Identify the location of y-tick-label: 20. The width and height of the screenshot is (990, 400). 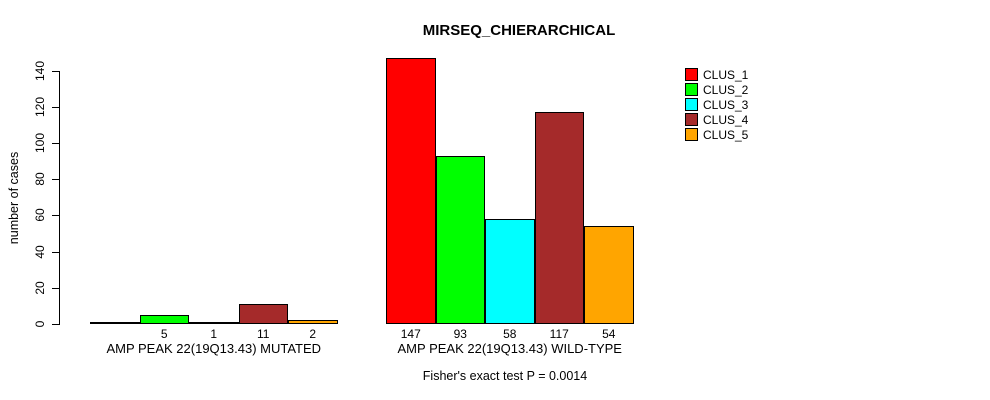
(40, 288).